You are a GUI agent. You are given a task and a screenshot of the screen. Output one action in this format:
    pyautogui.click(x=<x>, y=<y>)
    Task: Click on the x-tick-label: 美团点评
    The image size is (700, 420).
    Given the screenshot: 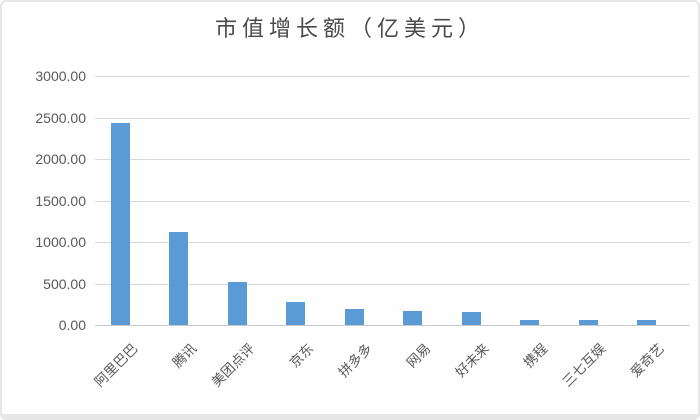 What is the action you would take?
    pyautogui.click(x=233, y=365)
    